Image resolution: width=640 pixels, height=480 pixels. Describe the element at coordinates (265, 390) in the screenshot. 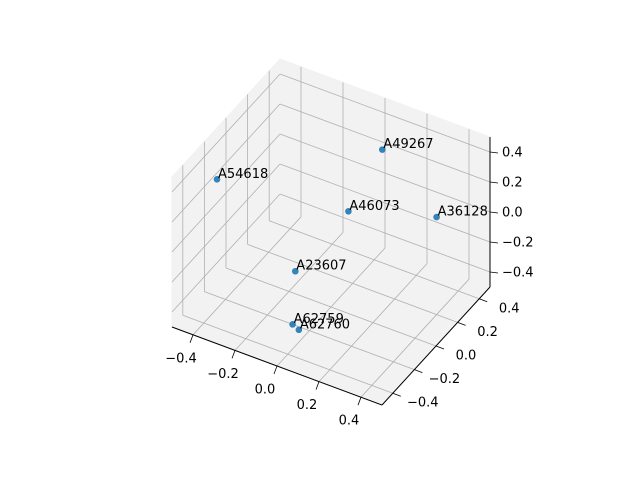

I see `x-tick-label: 0.0` at that location.